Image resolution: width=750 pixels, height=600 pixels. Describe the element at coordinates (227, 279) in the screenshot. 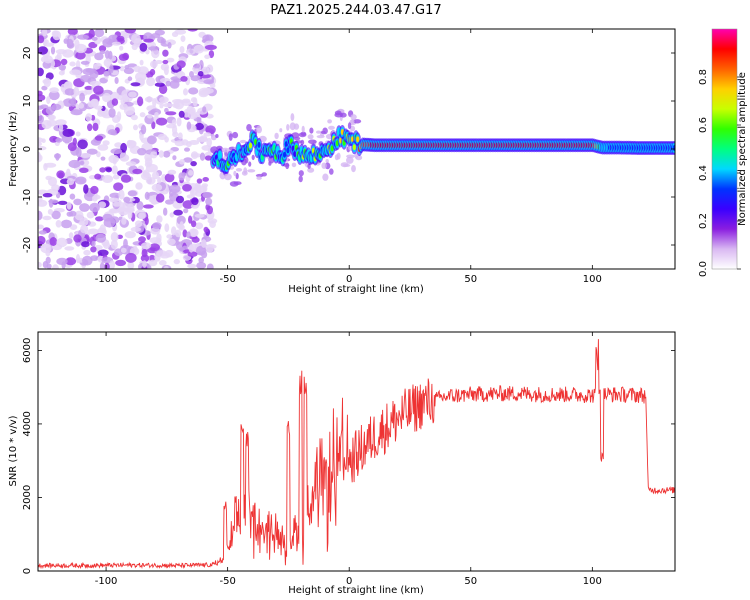

I see `x-tick-label: -50` at that location.